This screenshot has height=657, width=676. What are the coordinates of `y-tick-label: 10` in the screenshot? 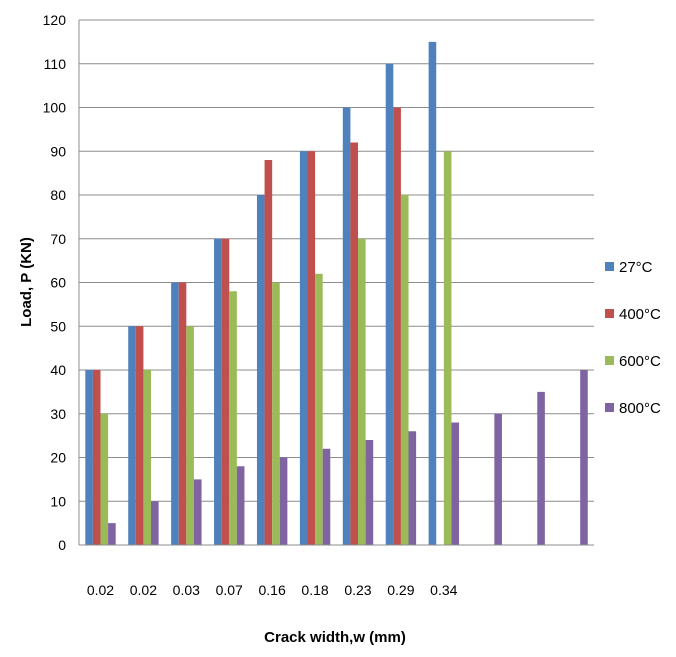 It's located at (58, 501).